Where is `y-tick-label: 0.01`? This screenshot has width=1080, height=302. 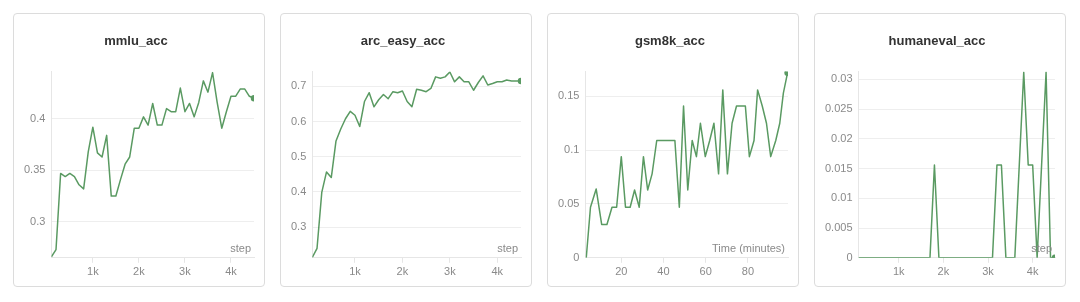 y-tick-label: 0.01 is located at coordinates (842, 197).